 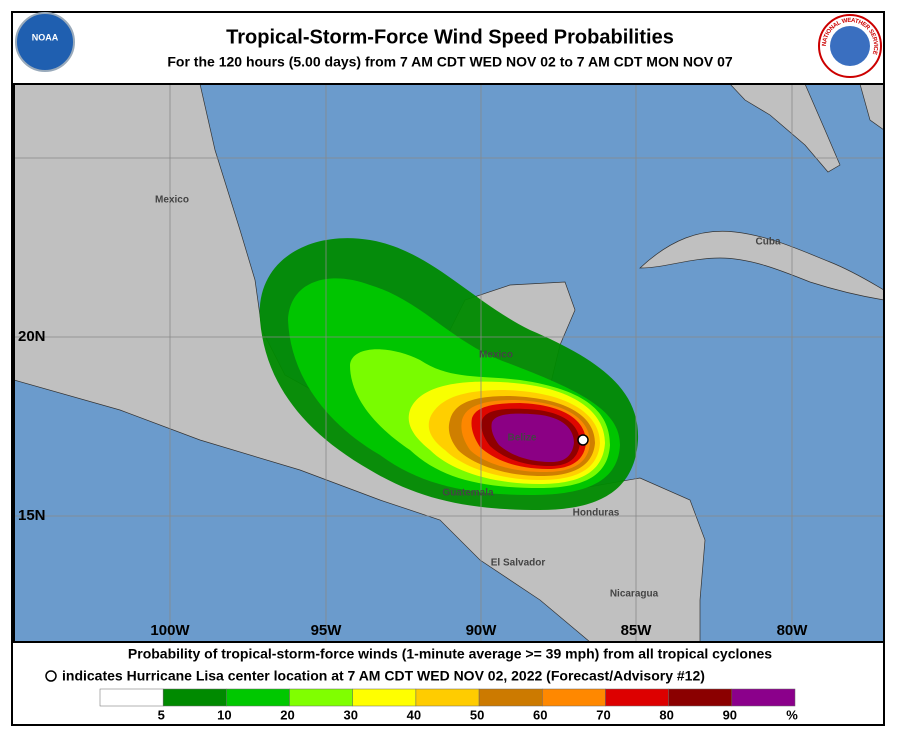 I want to click on place-label: Nicaragua, so click(x=634, y=594).